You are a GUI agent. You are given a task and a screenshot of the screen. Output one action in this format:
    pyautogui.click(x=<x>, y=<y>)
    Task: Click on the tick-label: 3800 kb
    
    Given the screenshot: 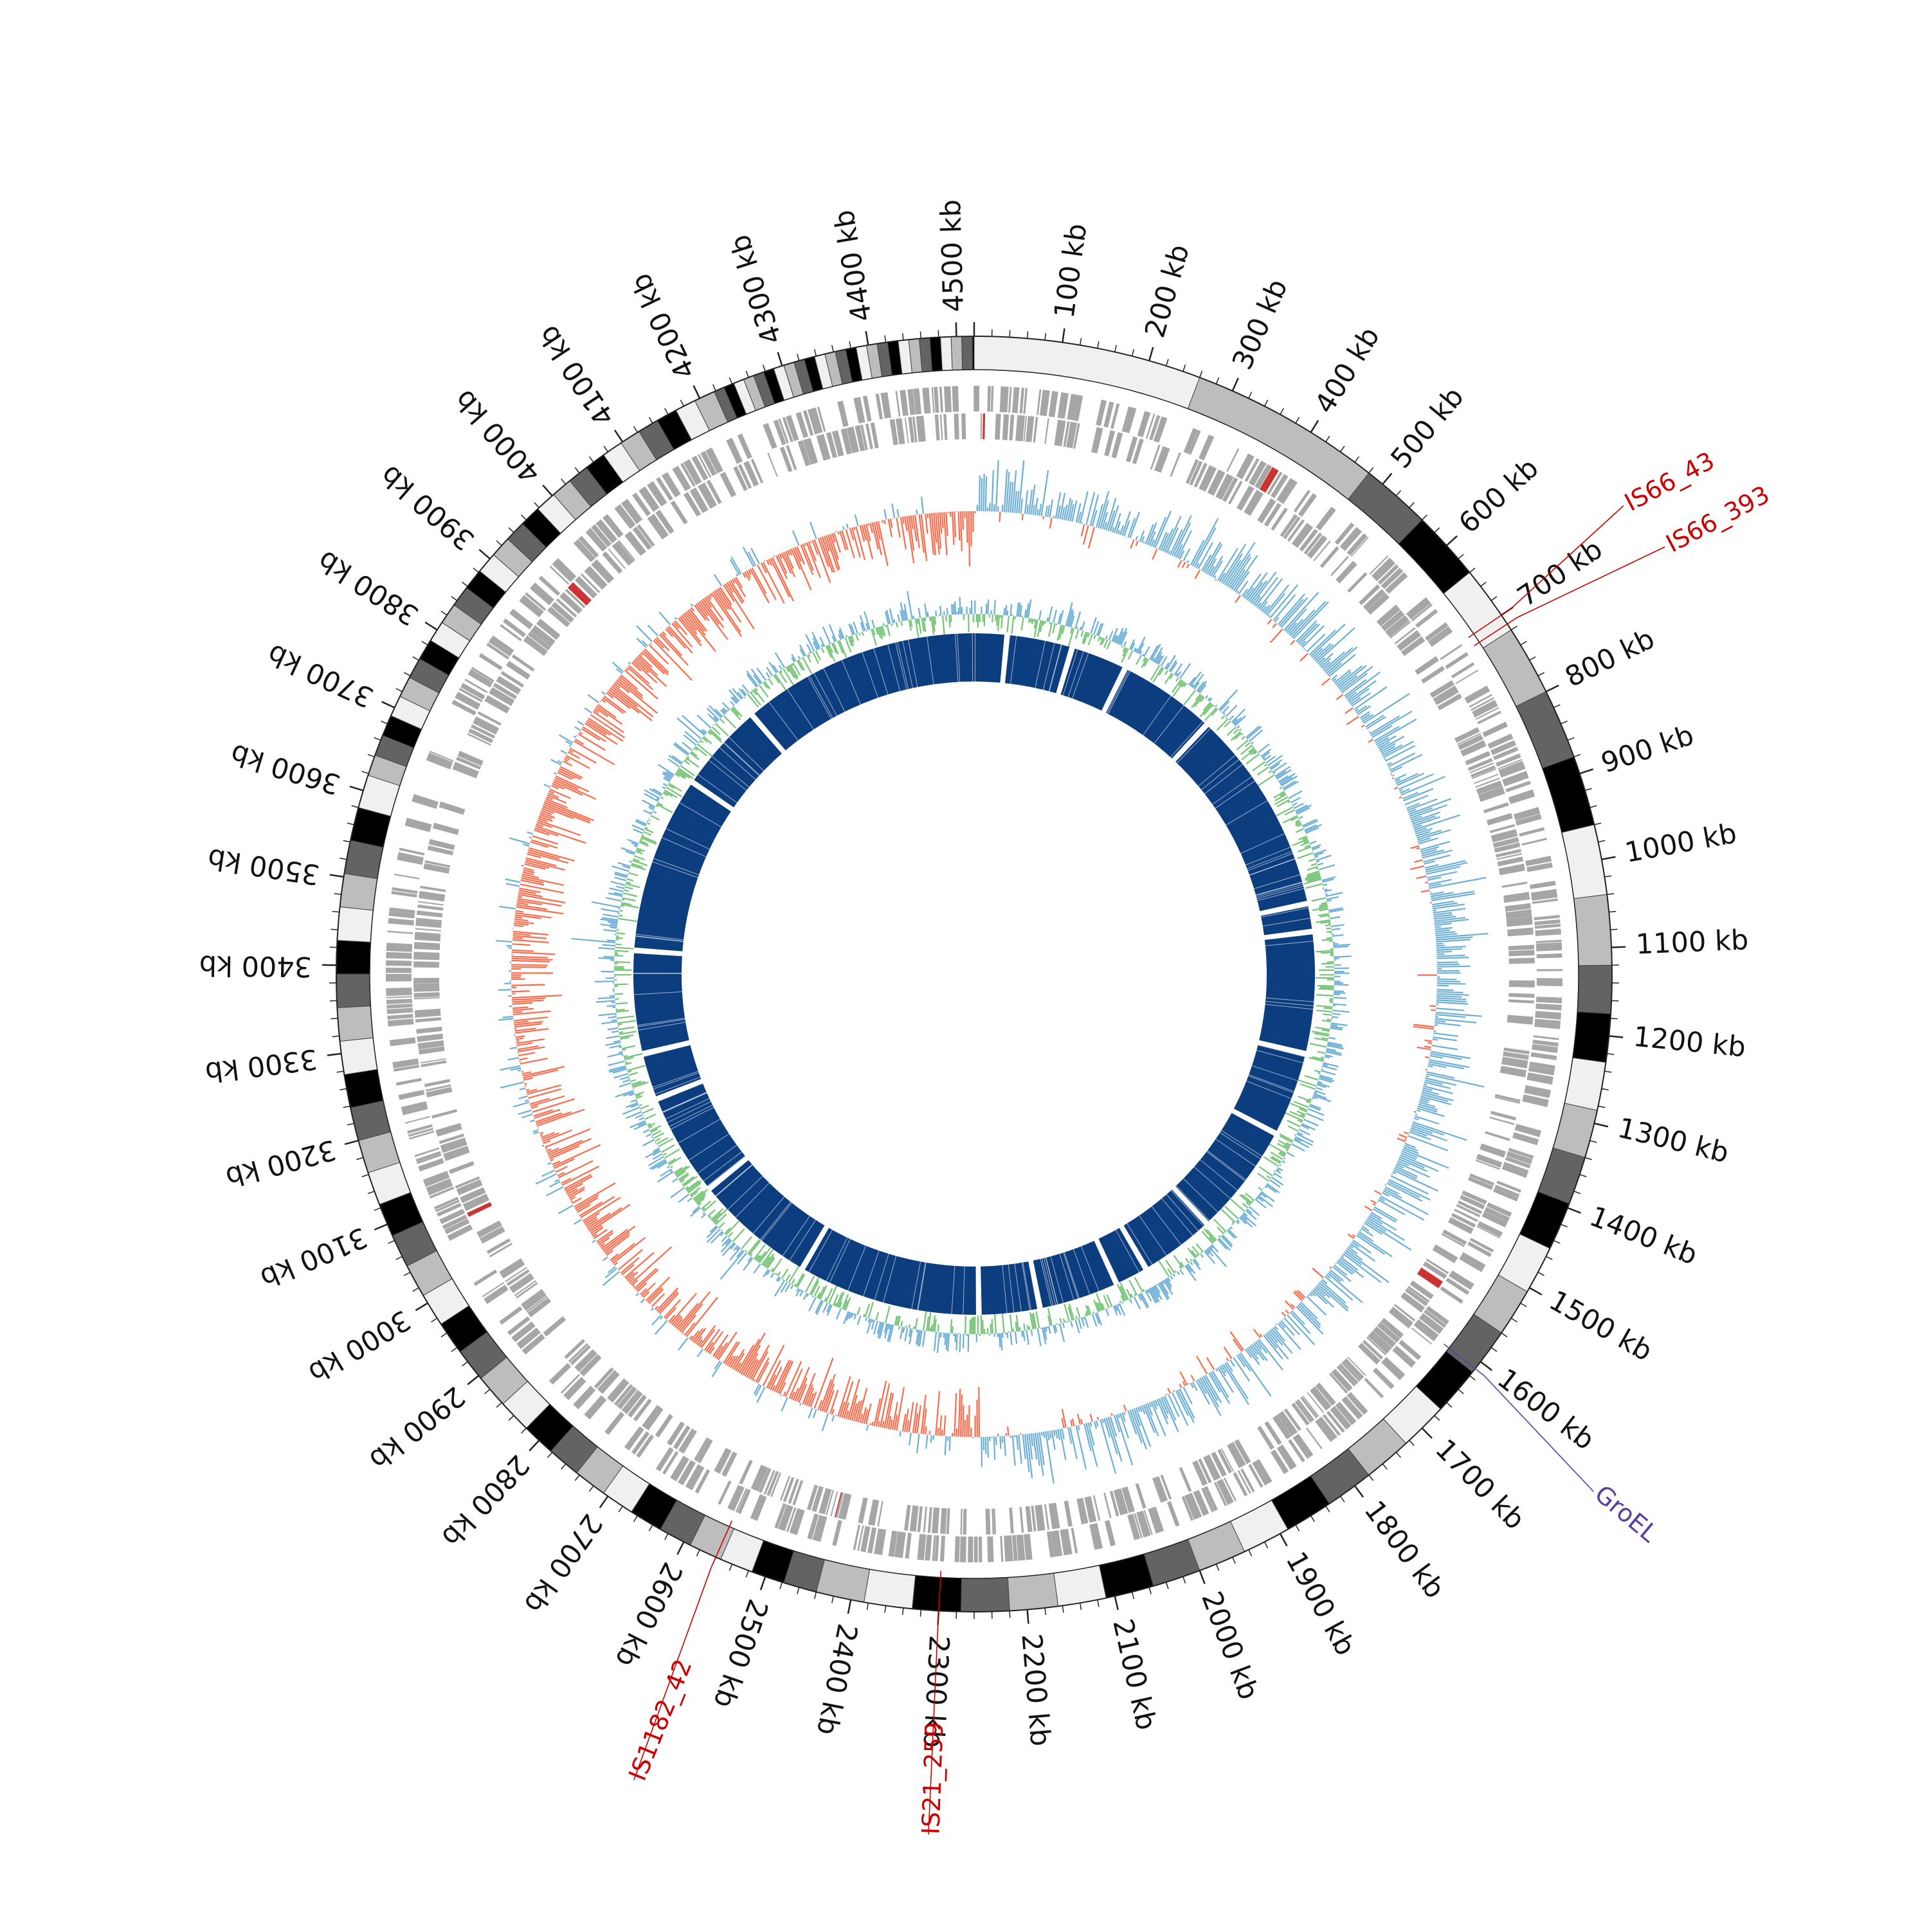 What is the action you would take?
    pyautogui.click(x=368, y=588)
    